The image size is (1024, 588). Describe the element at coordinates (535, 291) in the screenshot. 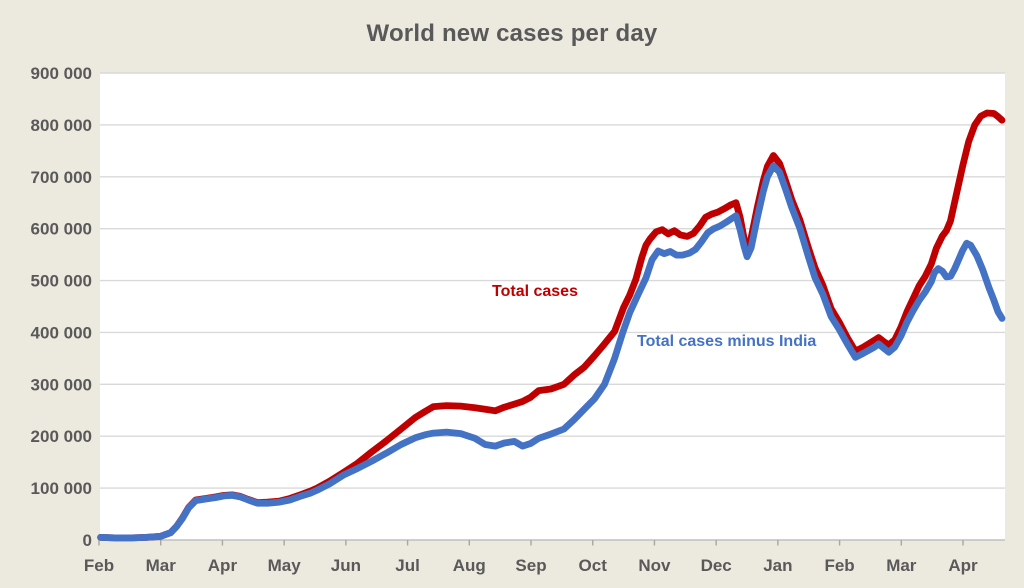

I see `series-label-total-cases: Total cases` at that location.